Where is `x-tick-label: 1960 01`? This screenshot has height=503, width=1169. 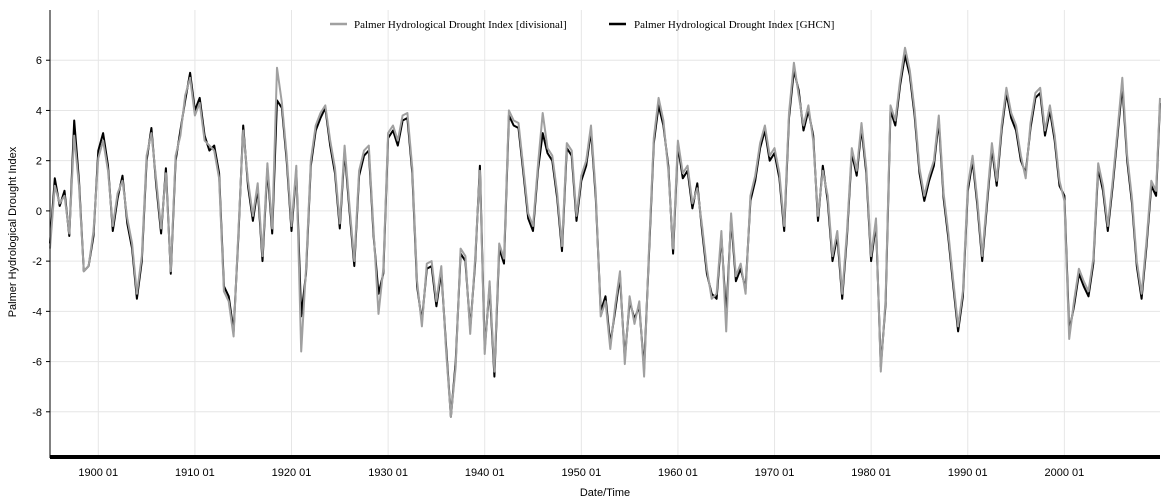 x-tick-label: 1960 01 is located at coordinates (678, 473).